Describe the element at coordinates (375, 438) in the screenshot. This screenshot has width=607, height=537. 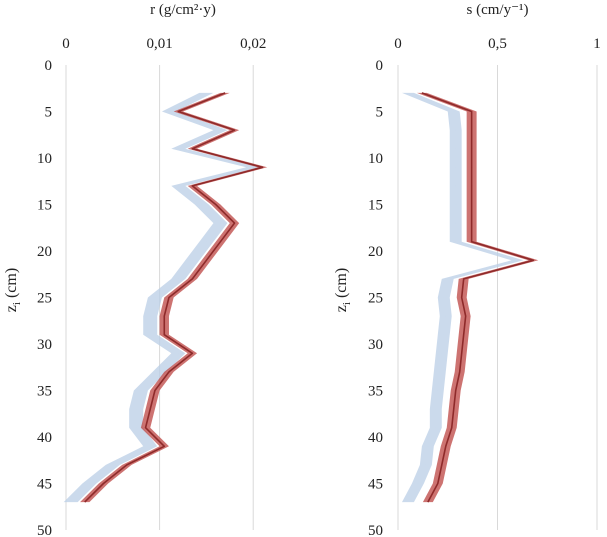
I see `y-tick-label: 40` at that location.